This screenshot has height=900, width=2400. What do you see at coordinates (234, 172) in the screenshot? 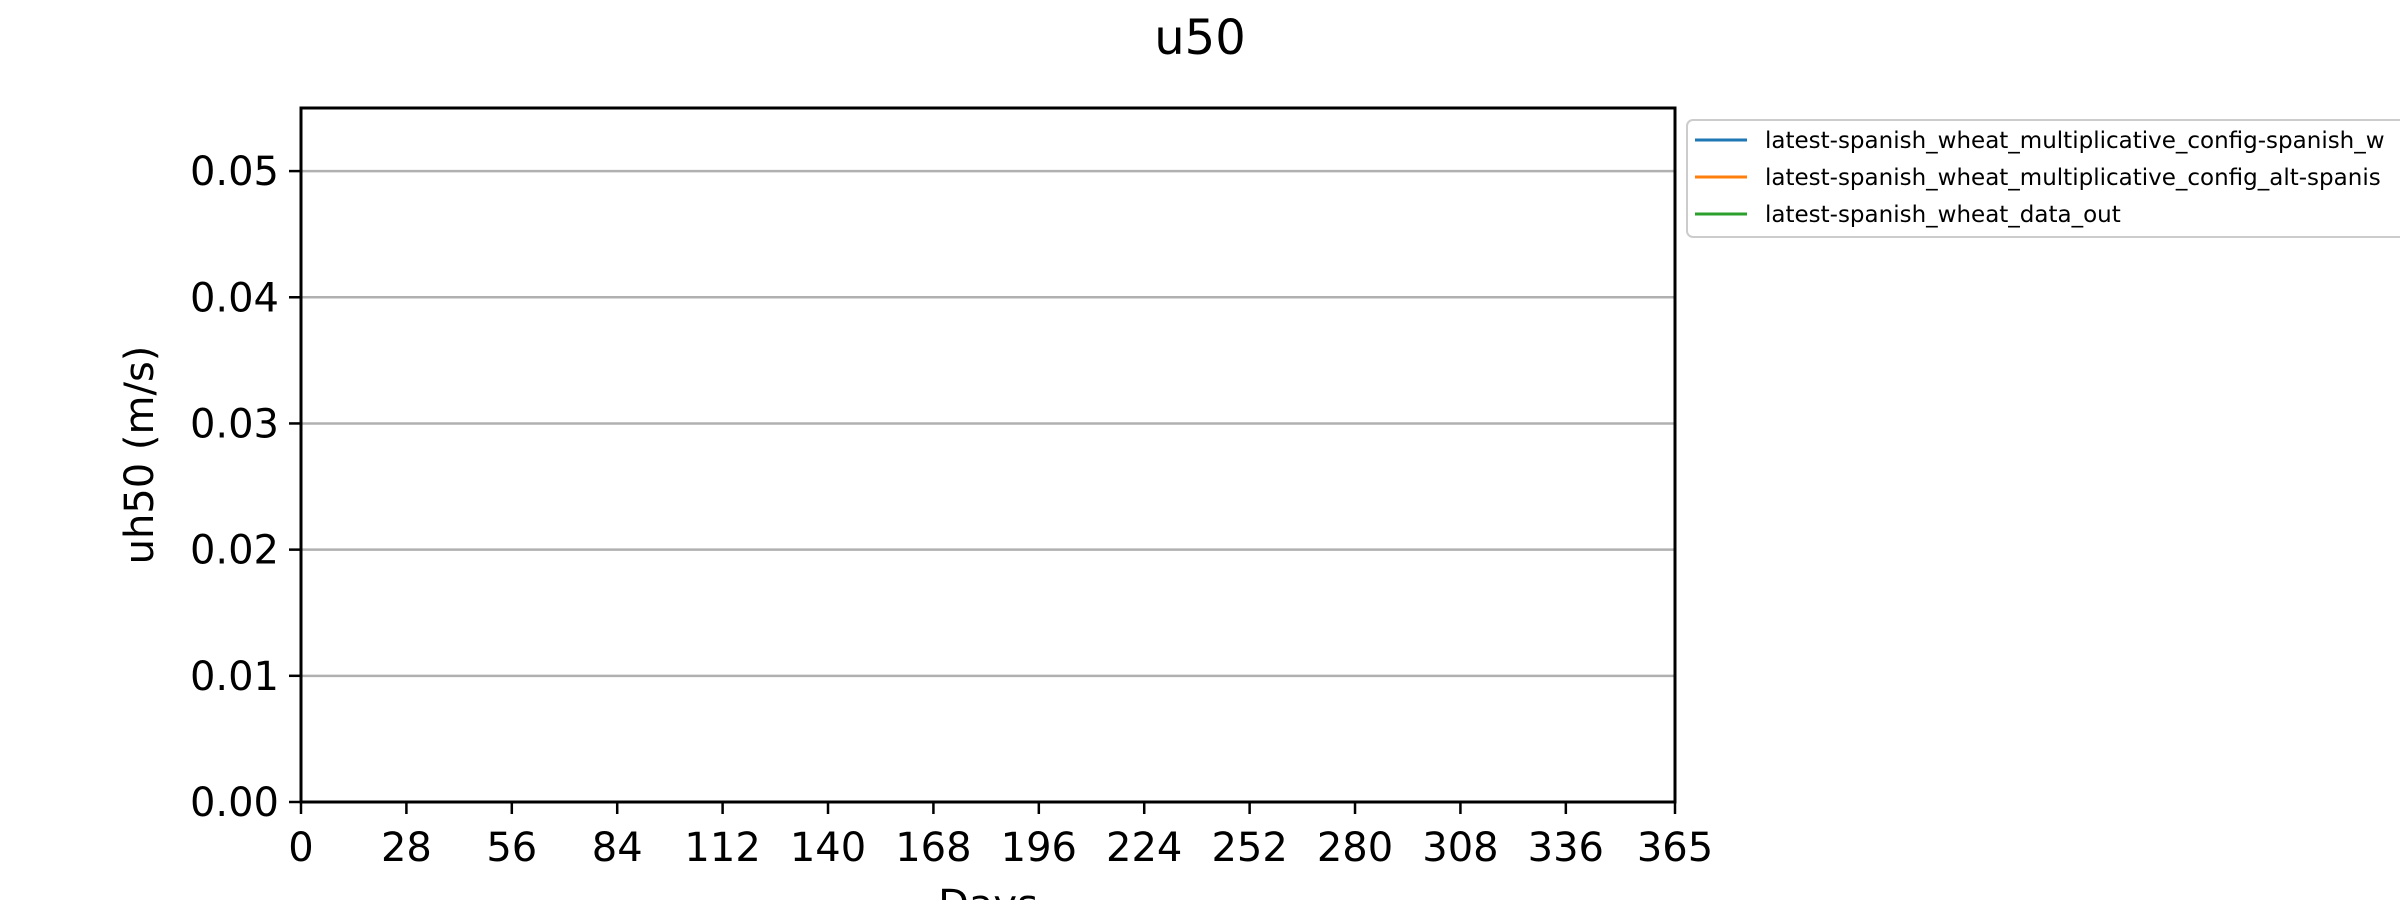
I see `y-tick-label-5: 0.05` at bounding box center [234, 172].